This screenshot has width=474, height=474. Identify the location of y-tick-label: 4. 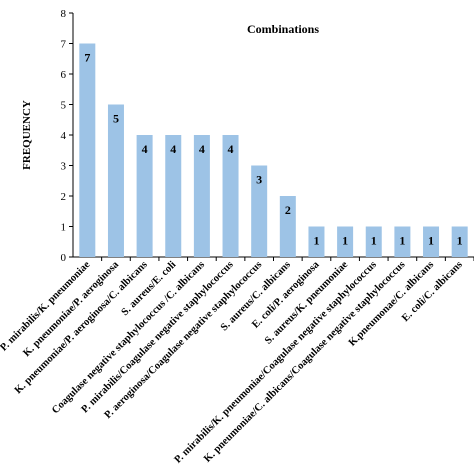
(64, 136).